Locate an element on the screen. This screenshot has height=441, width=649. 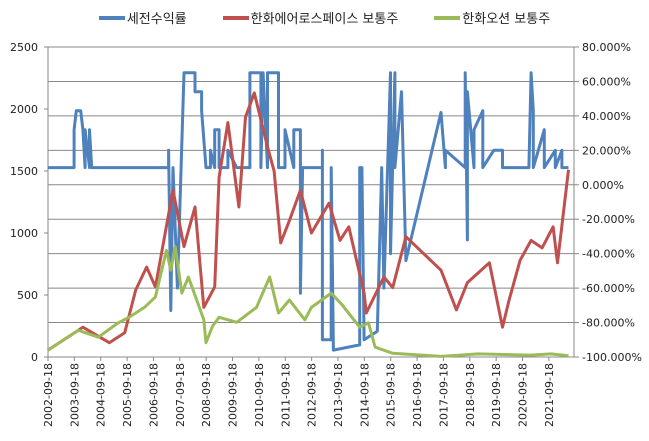
x-axis-tick-label: 2009-09-18 is located at coordinates (233, 395).